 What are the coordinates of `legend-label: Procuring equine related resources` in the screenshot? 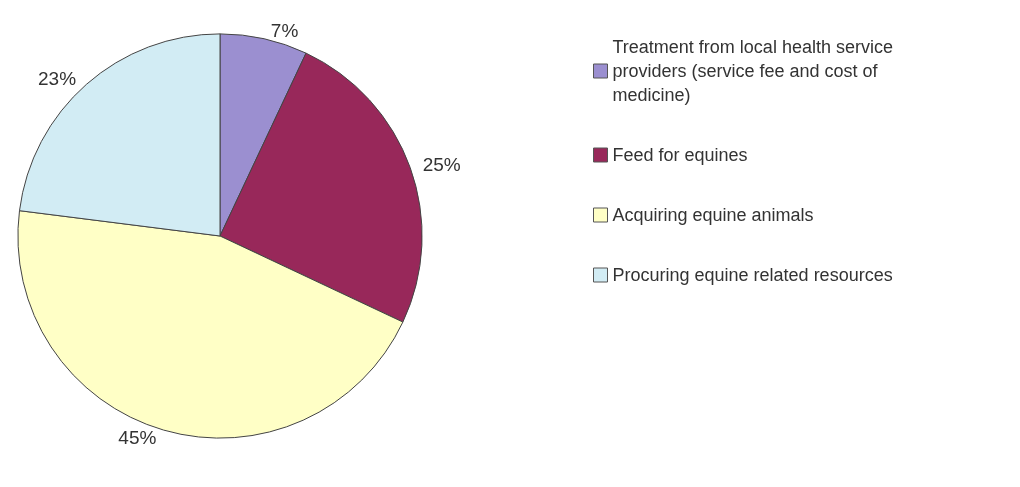 It's located at (752, 275).